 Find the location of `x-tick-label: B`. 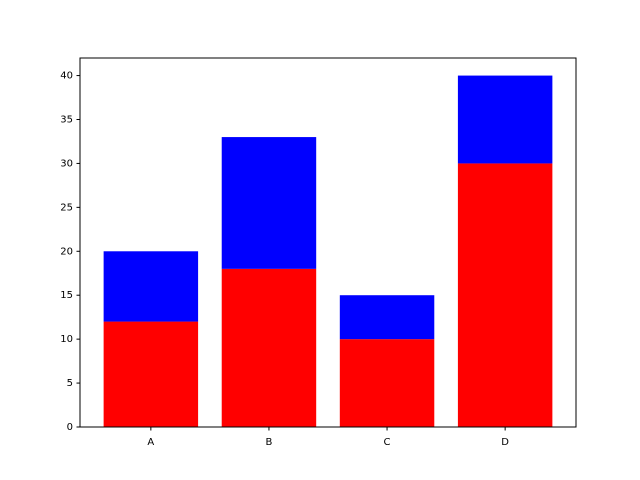

x-tick-label: B is located at coordinates (269, 442).